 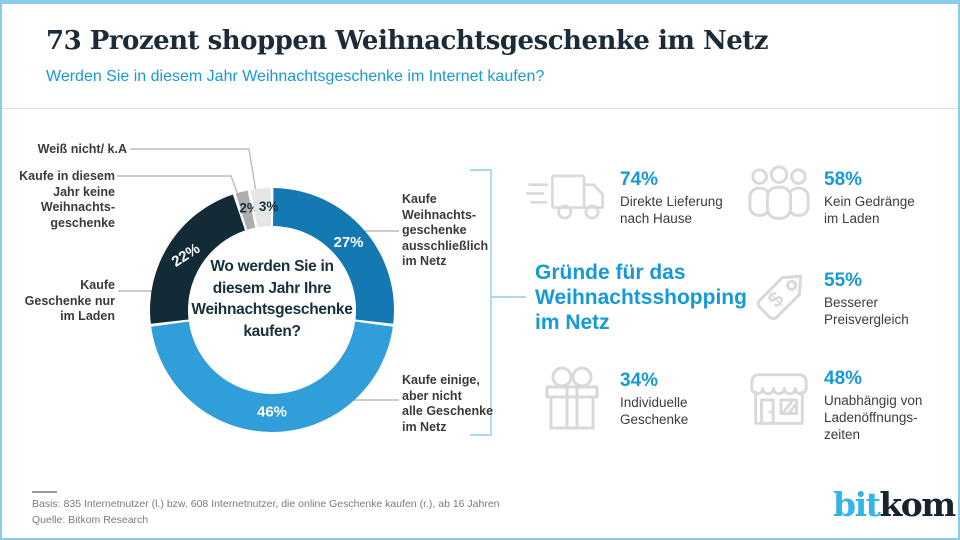 What do you see at coordinates (866, 311) in the screenshot?
I see `stat-caption: Besserer Preisvergleich` at bounding box center [866, 311].